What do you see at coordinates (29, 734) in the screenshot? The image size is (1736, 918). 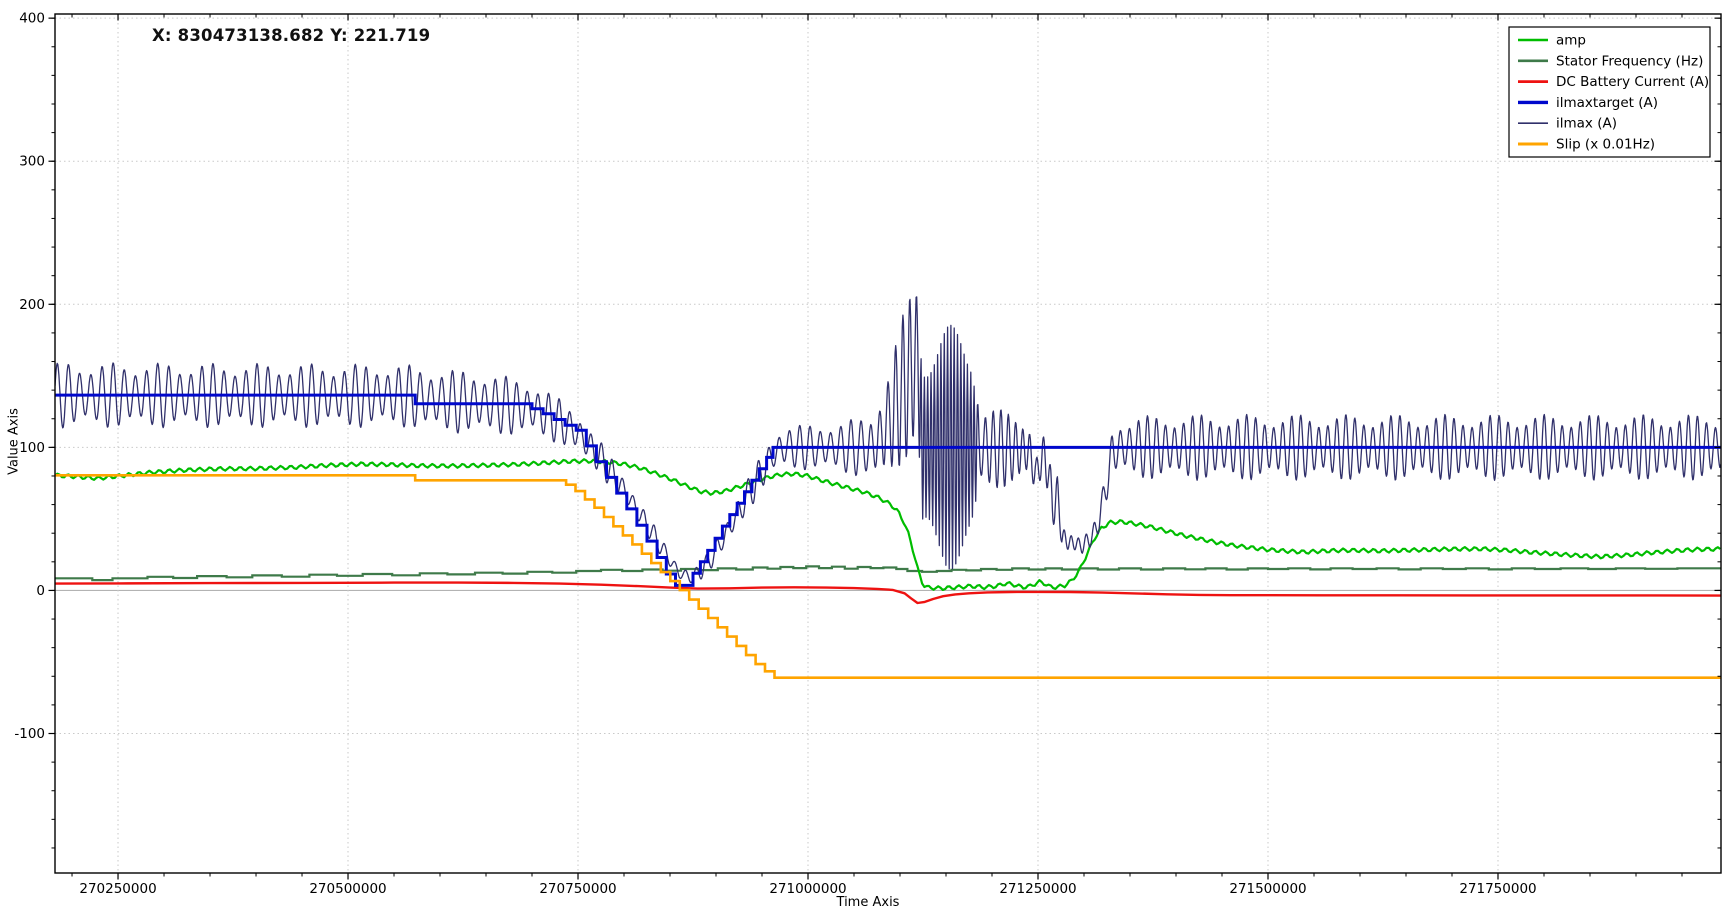 I see `y-tick-label: -100` at bounding box center [29, 734].